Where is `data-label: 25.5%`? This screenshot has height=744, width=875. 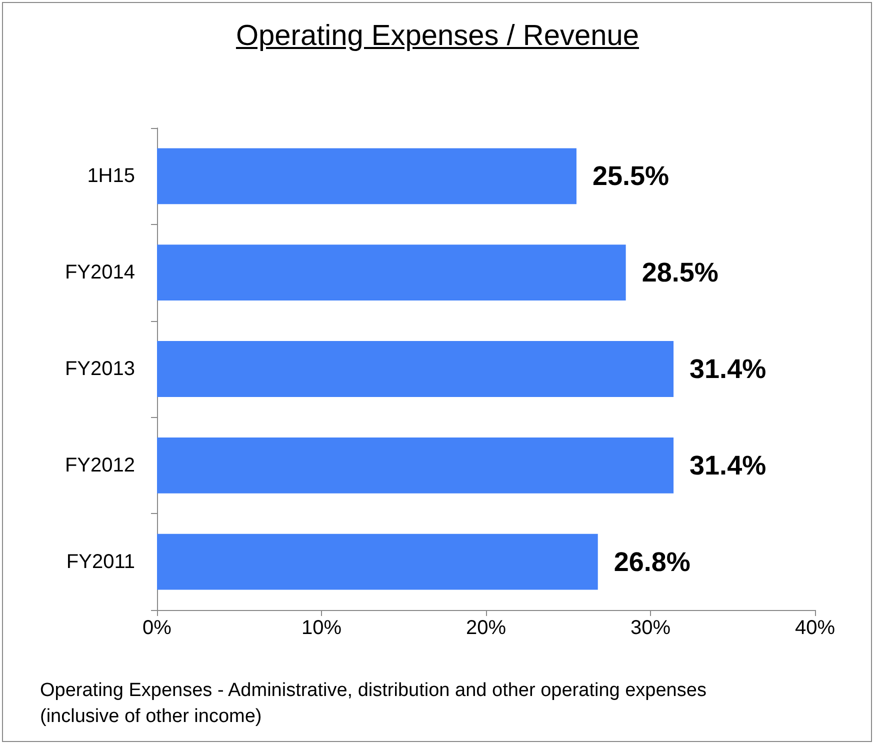
data-label: 25.5% is located at coordinates (631, 176).